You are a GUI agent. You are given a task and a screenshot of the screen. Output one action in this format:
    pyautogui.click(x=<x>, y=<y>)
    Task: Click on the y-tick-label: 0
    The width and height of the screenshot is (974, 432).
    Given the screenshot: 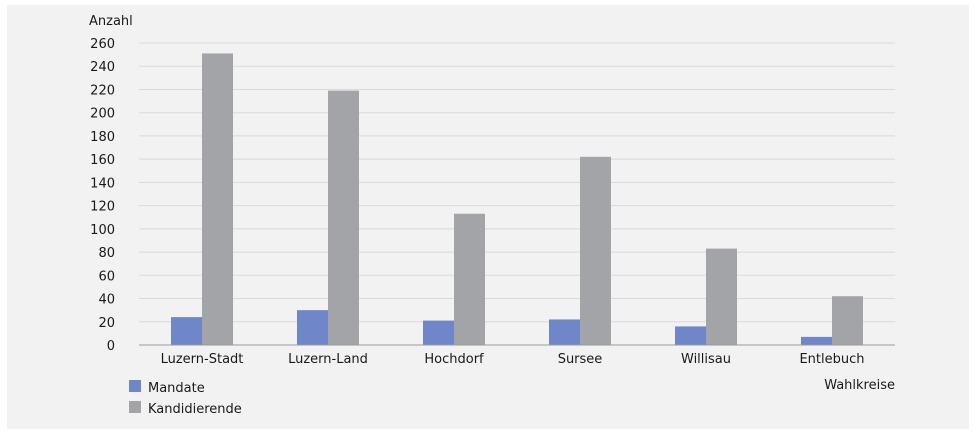 What is the action you would take?
    pyautogui.click(x=111, y=346)
    